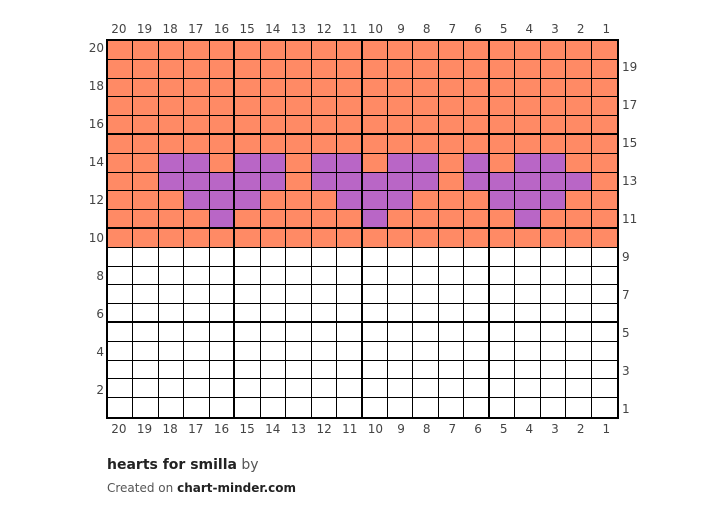  What do you see at coordinates (236, 488) in the screenshot?
I see `credit-site-link: chart-minder.com` at bounding box center [236, 488].